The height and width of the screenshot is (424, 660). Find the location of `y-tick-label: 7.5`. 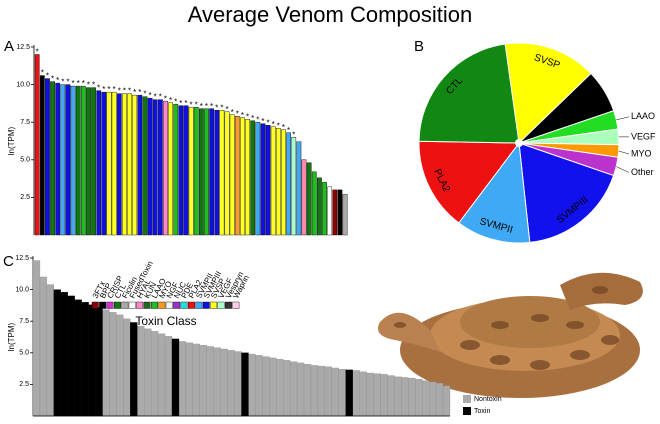

y-tick-label: 7.5 is located at coordinates (25, 122).